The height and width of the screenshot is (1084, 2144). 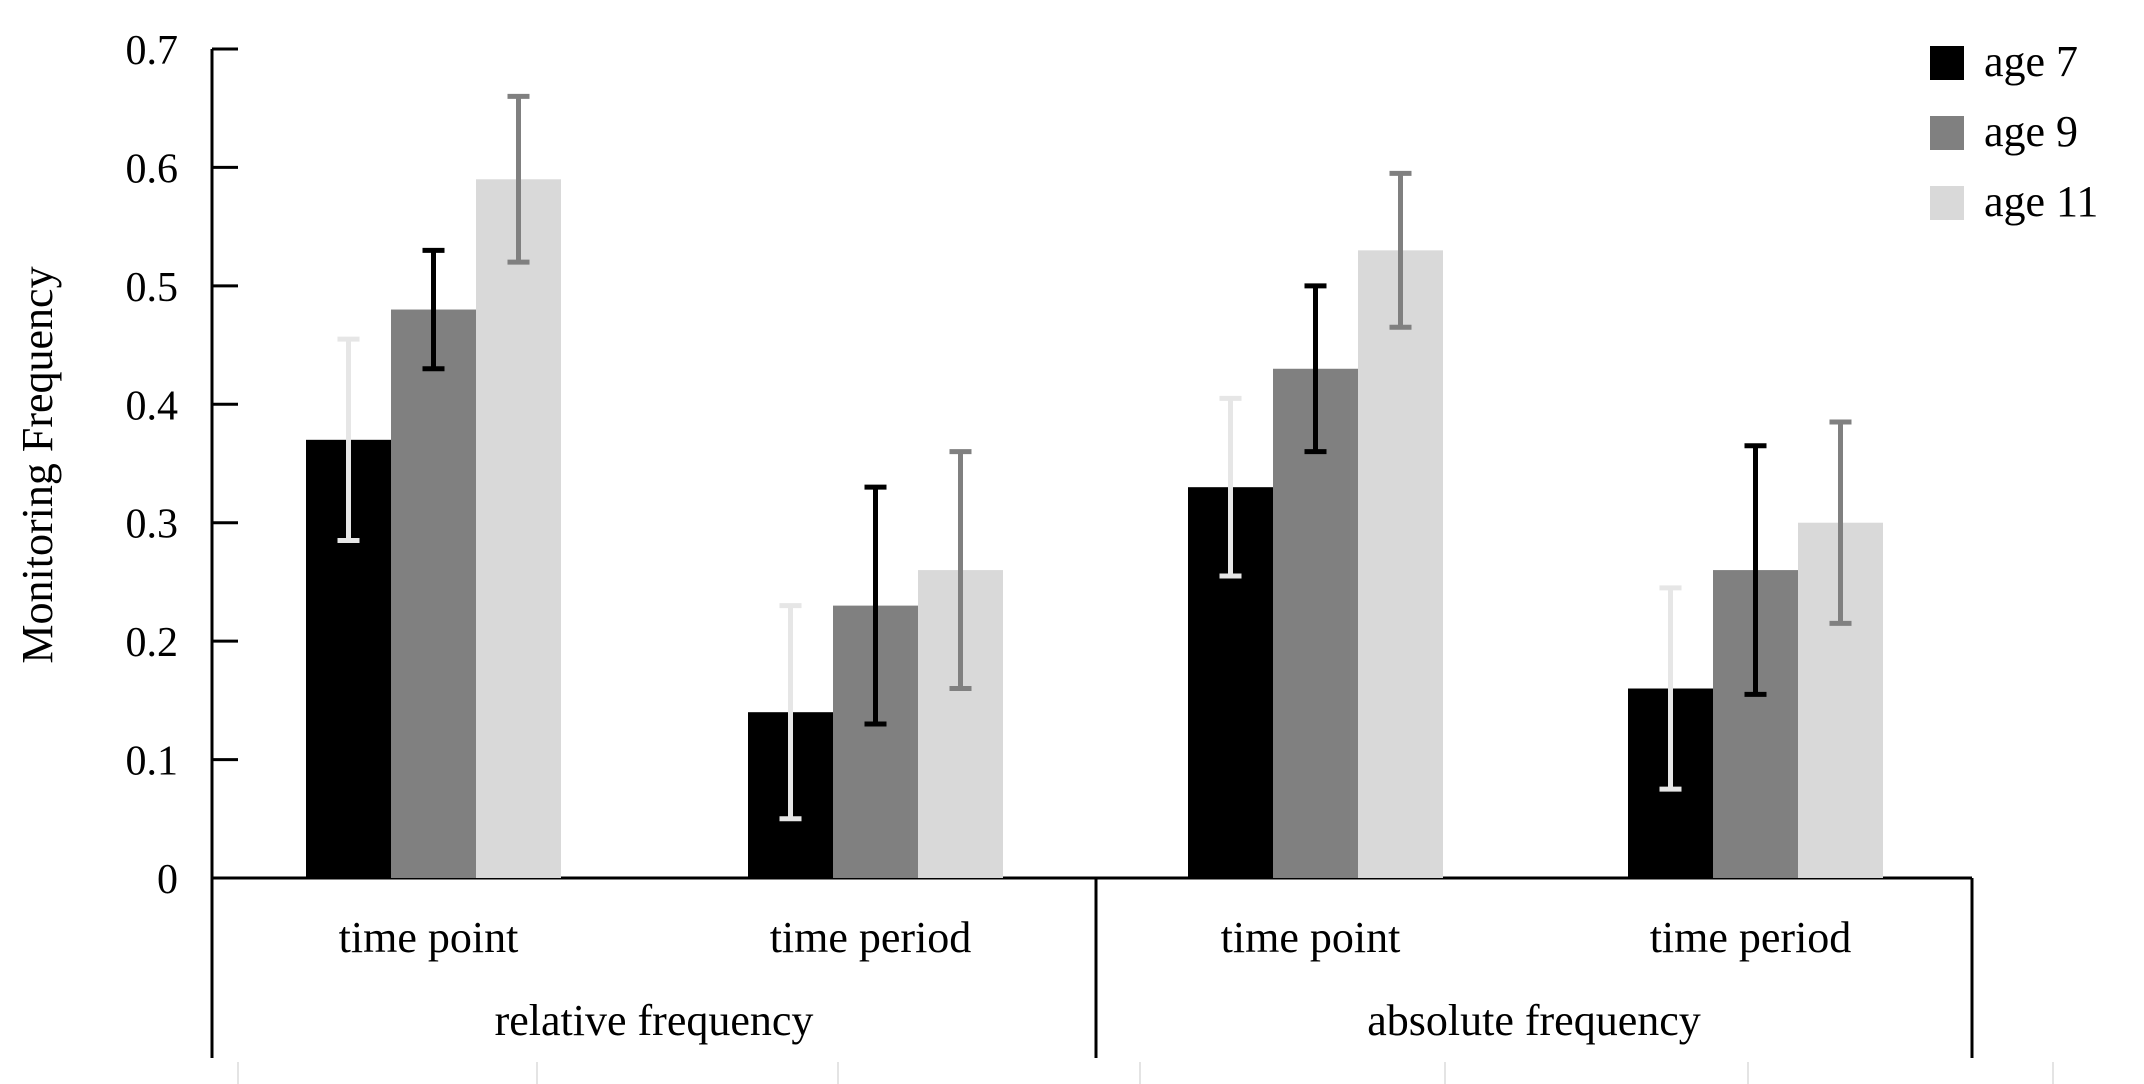 I want to click on legend-label: age 7, so click(x=2031, y=61).